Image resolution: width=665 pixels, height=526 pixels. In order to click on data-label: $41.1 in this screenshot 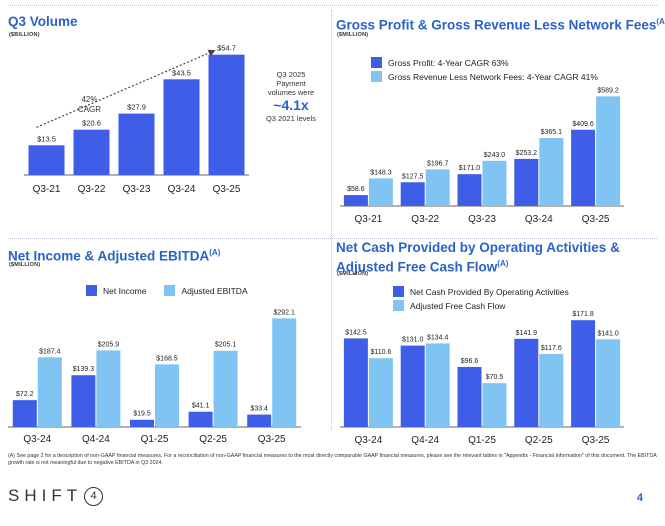, I will do `click(201, 406)`.